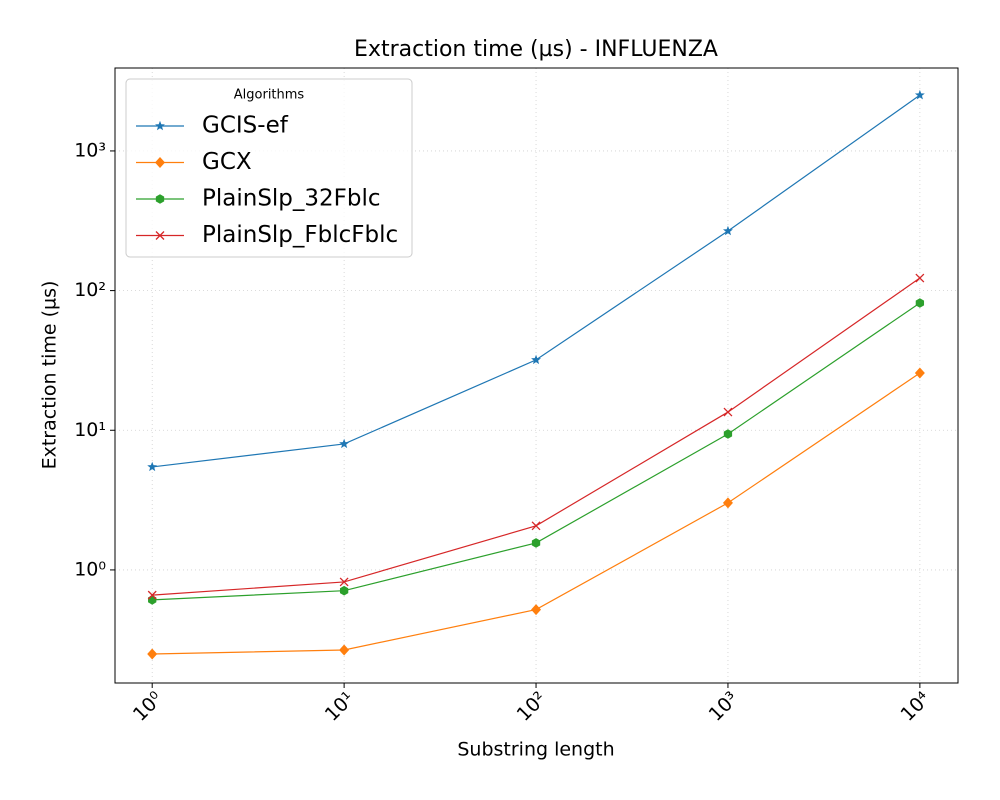 The height and width of the screenshot is (800, 1000). Describe the element at coordinates (300, 235) in the screenshot. I see `legend-label: PlainSlp_FblcFblc` at that location.